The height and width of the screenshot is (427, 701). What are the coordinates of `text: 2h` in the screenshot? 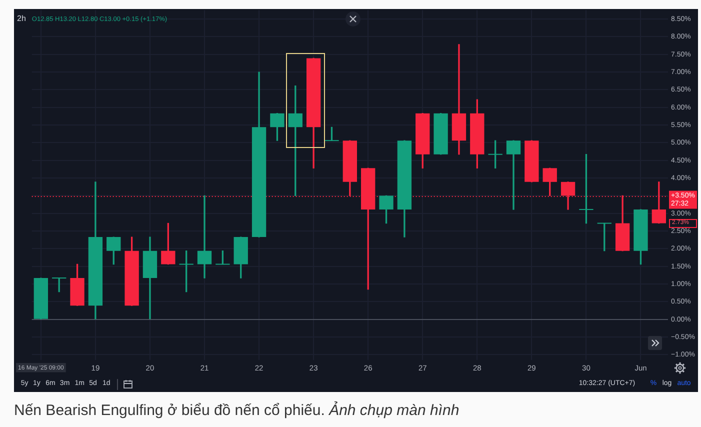 It's located at (21, 18).